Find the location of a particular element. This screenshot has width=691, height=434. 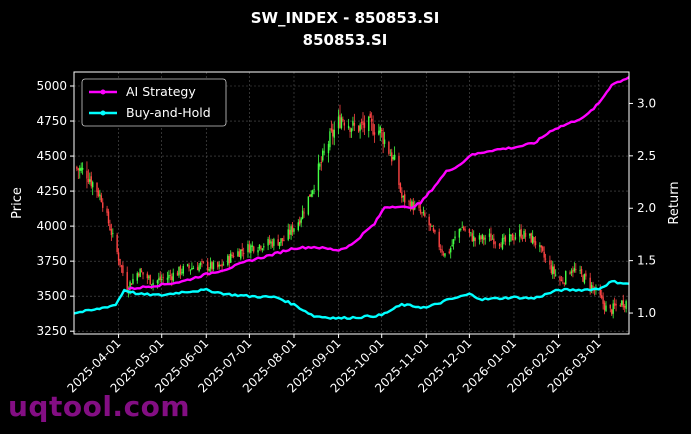

y2-tick-label: 1.0 is located at coordinates (646, 313).